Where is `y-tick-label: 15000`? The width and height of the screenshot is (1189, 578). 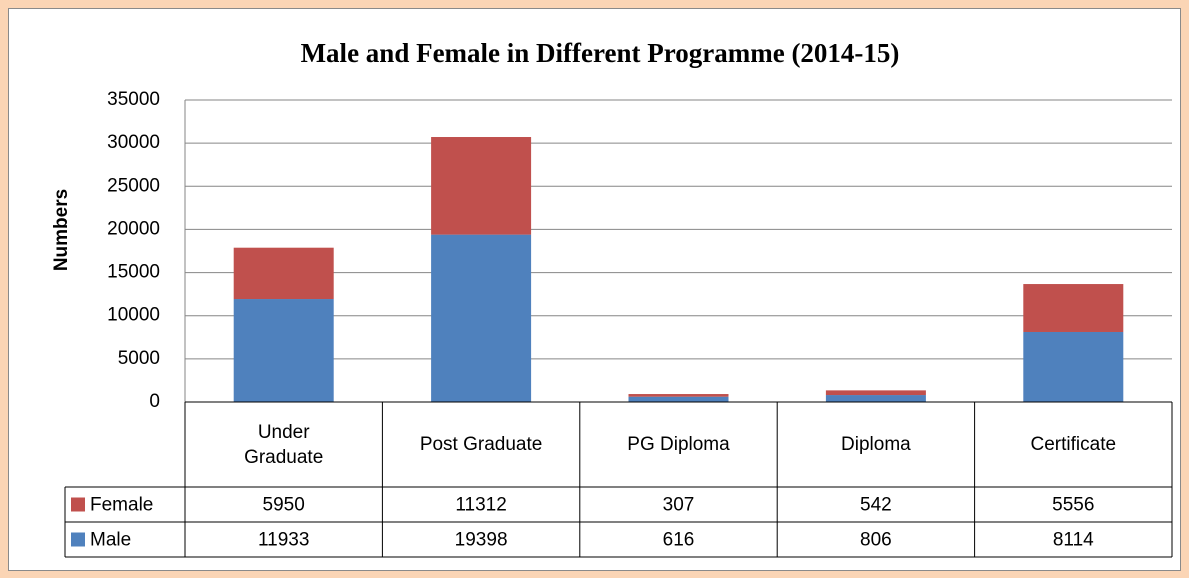
y-tick-label: 15000 is located at coordinates (133, 272).